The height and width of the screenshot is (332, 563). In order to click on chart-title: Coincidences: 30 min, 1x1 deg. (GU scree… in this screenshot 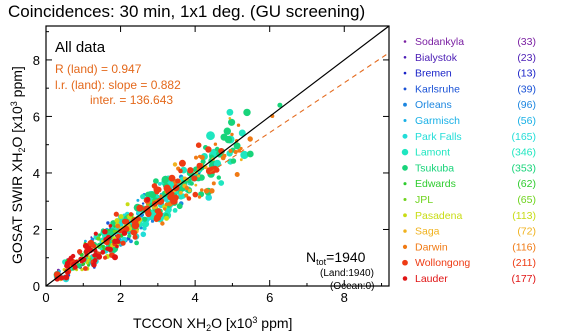, I will do `click(187, 11)`.